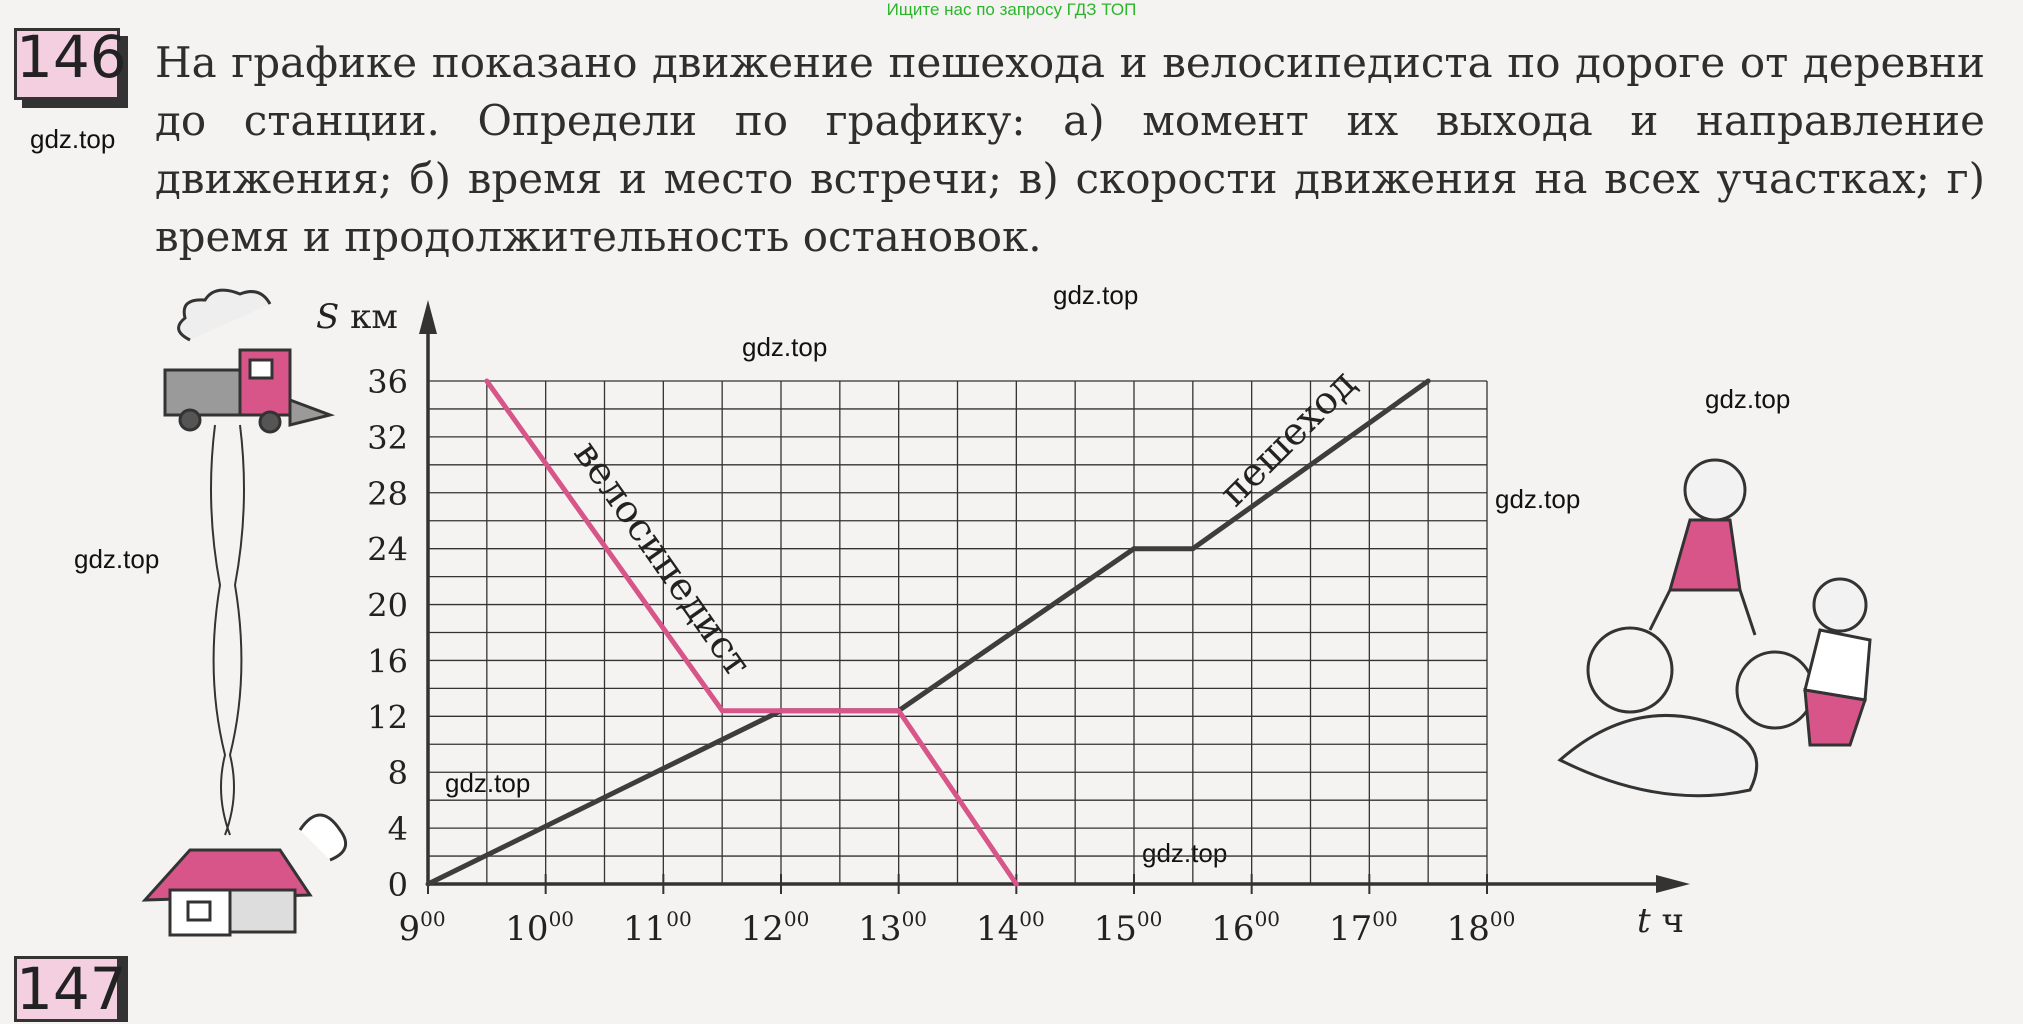 The height and width of the screenshot is (1024, 2023). Describe the element at coordinates (1481, 928) in the screenshot. I see `x-tick-label: 1800` at that location.